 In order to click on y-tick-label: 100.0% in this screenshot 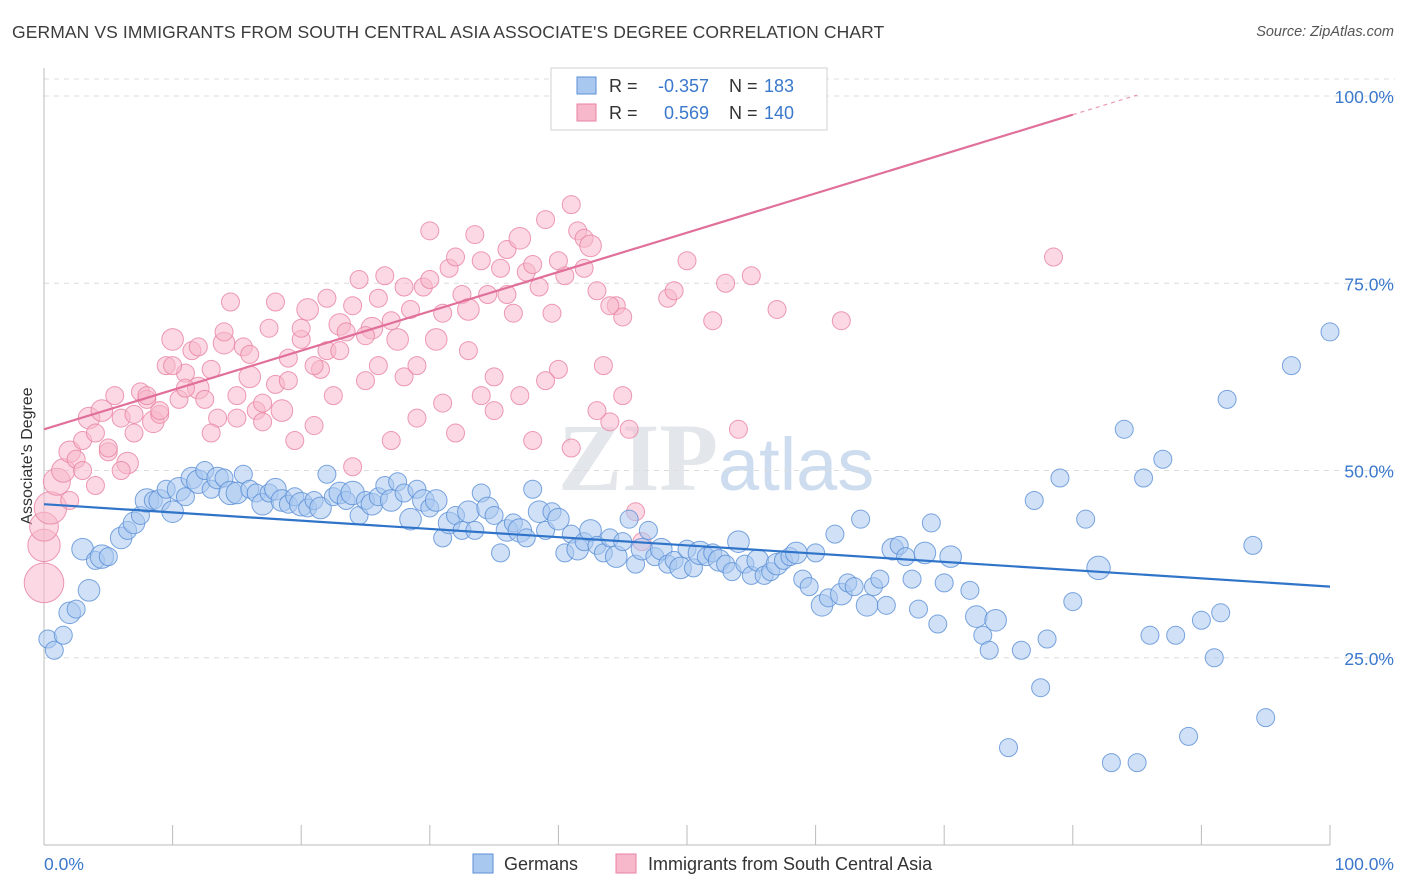, I will do `click(1364, 97)`.